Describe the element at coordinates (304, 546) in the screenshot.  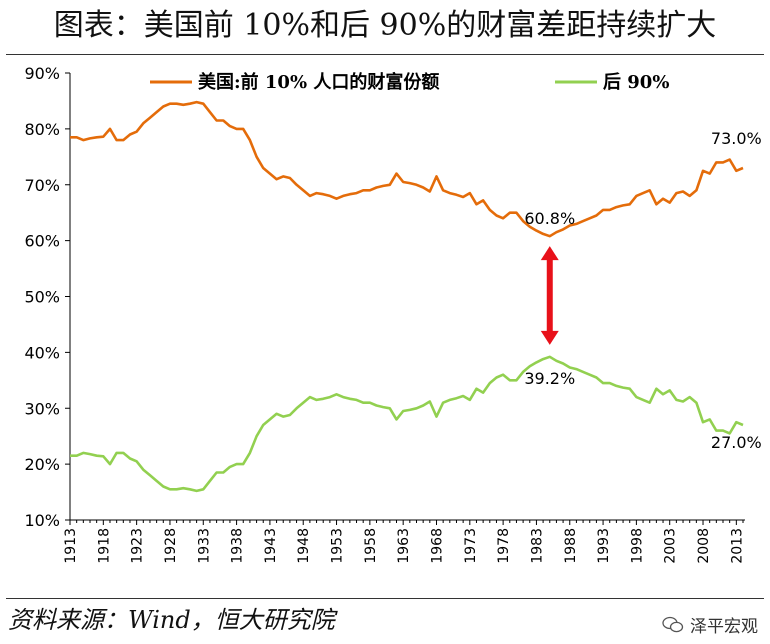
I see `x-tick-label: 1948` at that location.